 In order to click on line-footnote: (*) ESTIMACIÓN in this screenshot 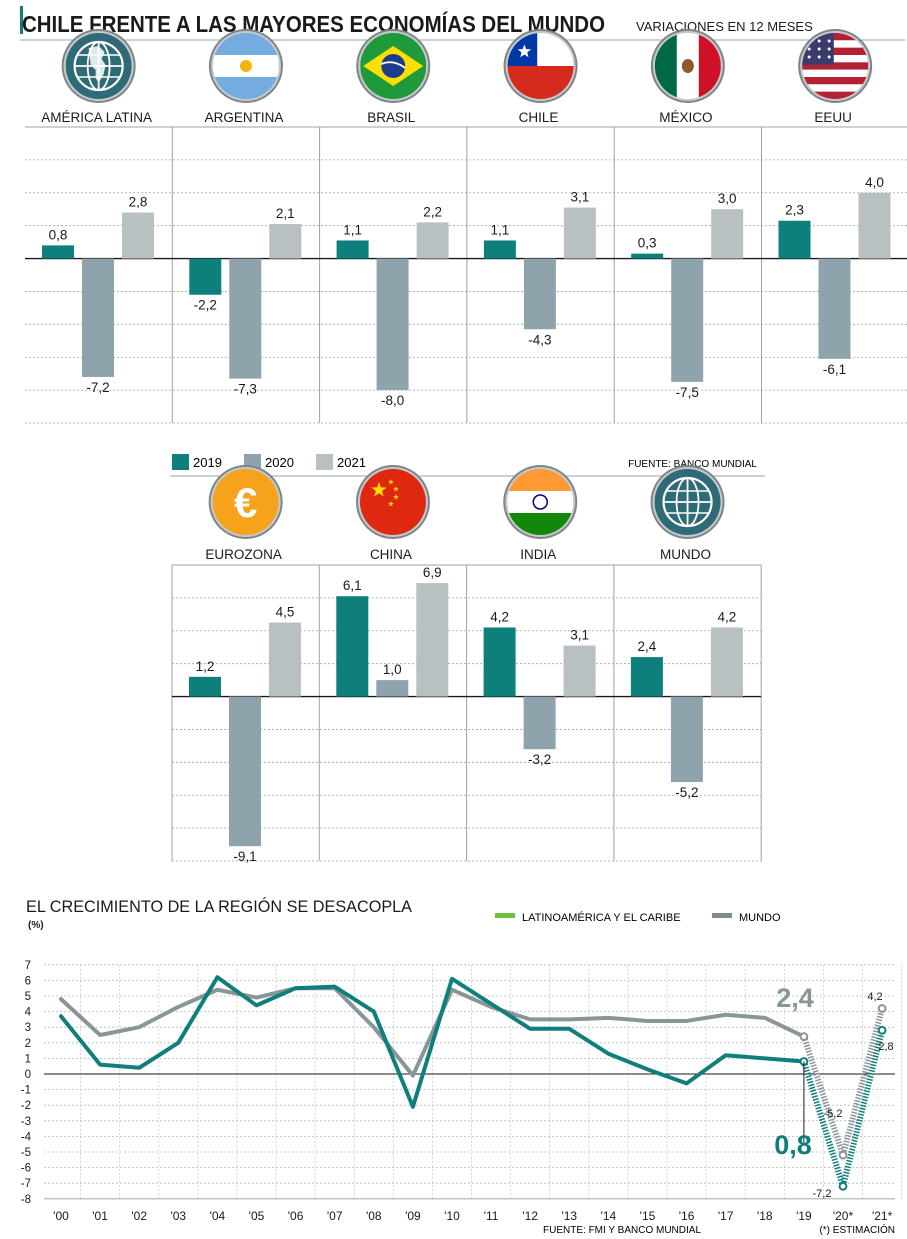, I will do `click(857, 1229)`.